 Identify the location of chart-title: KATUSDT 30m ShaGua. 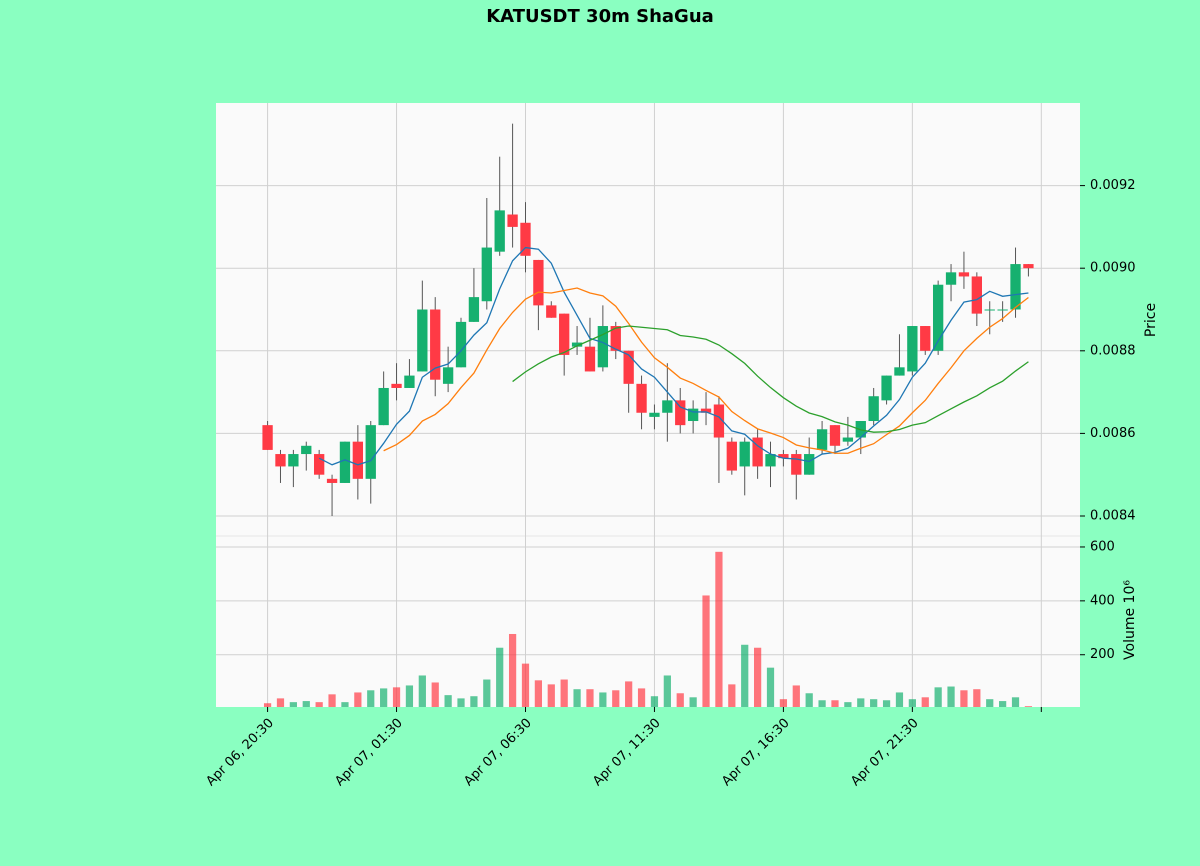
(600, 16).